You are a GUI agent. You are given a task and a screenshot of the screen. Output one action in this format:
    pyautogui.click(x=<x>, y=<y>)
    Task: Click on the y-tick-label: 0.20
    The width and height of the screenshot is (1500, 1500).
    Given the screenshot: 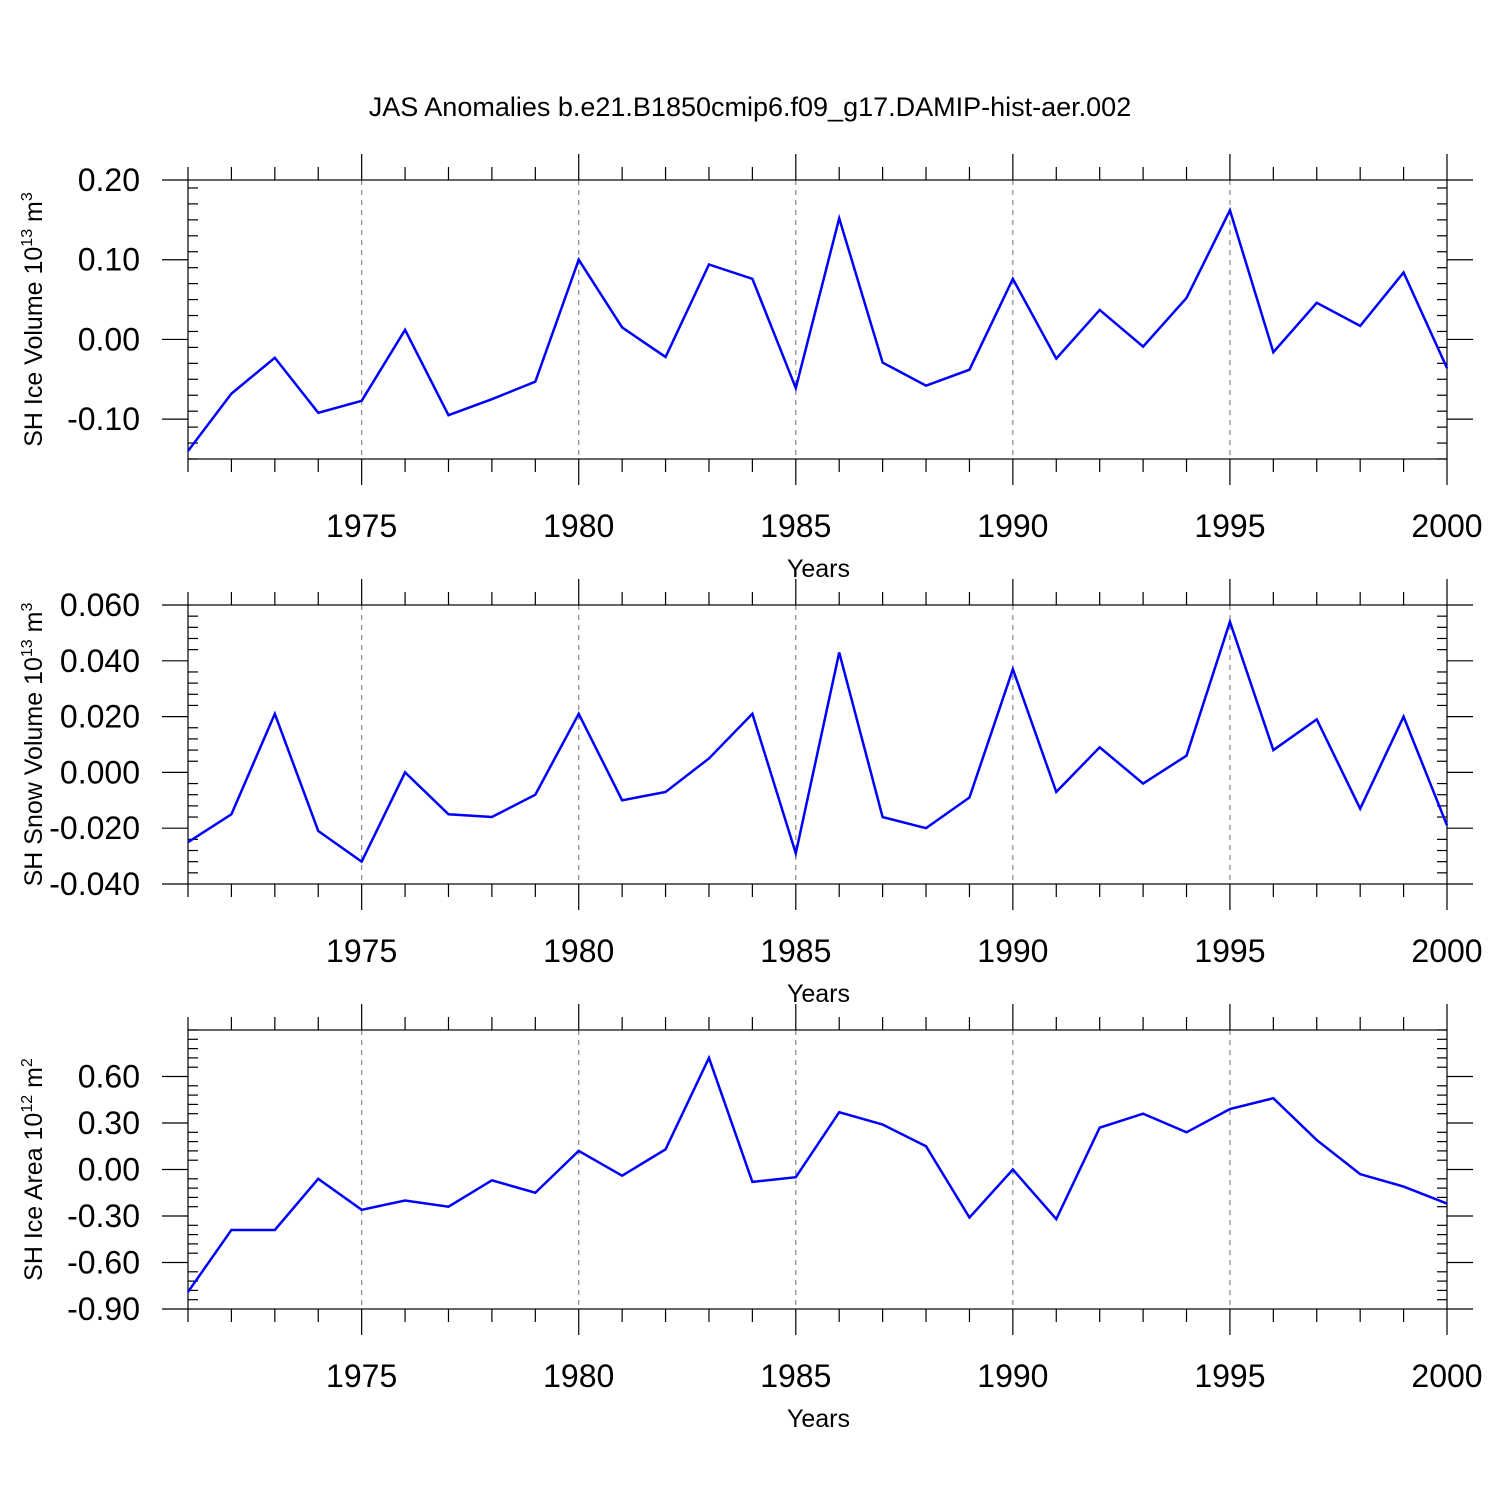 What is the action you would take?
    pyautogui.click(x=109, y=180)
    